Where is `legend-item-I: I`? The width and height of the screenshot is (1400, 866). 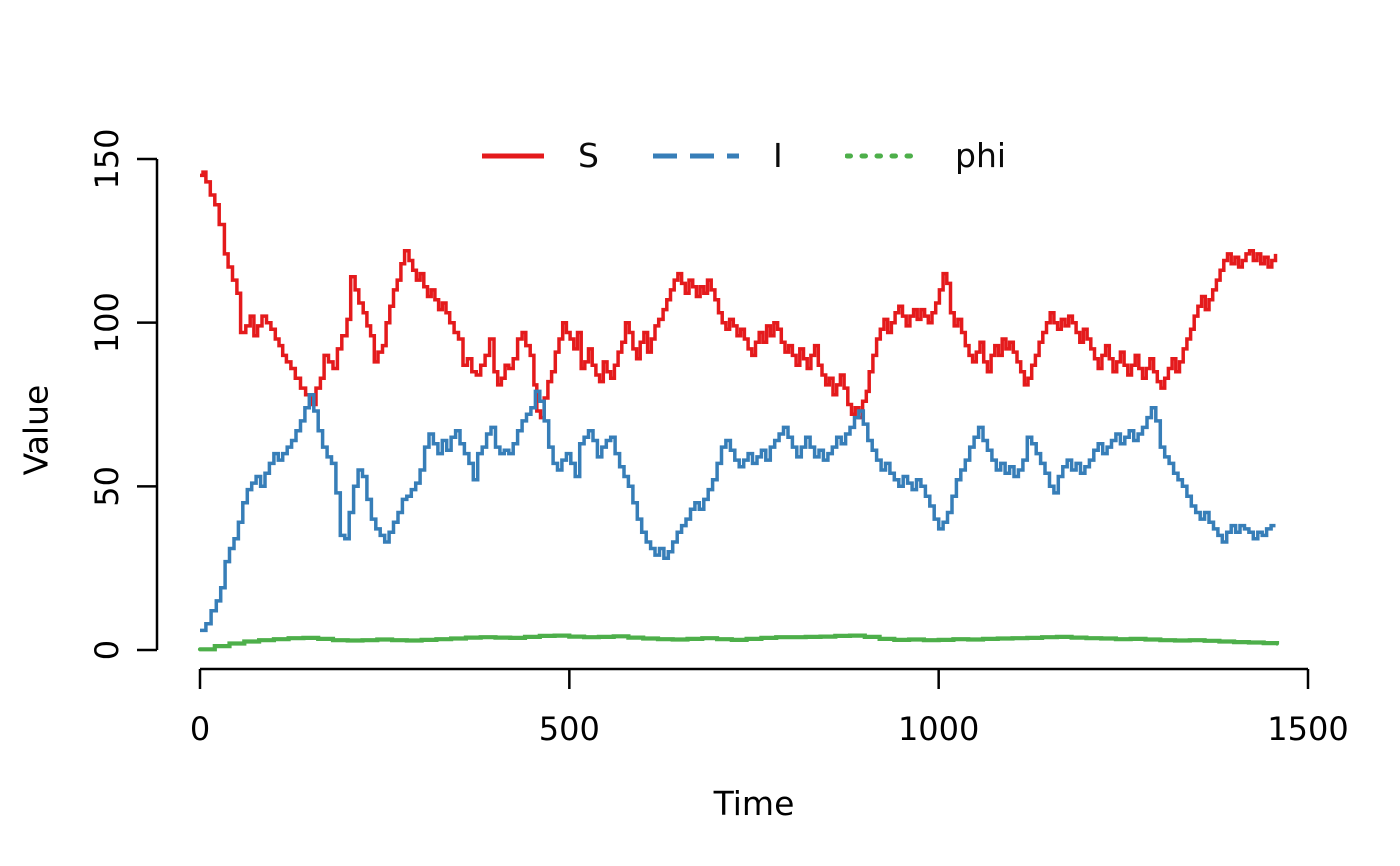 legend-item-I: I is located at coordinates (717, 156).